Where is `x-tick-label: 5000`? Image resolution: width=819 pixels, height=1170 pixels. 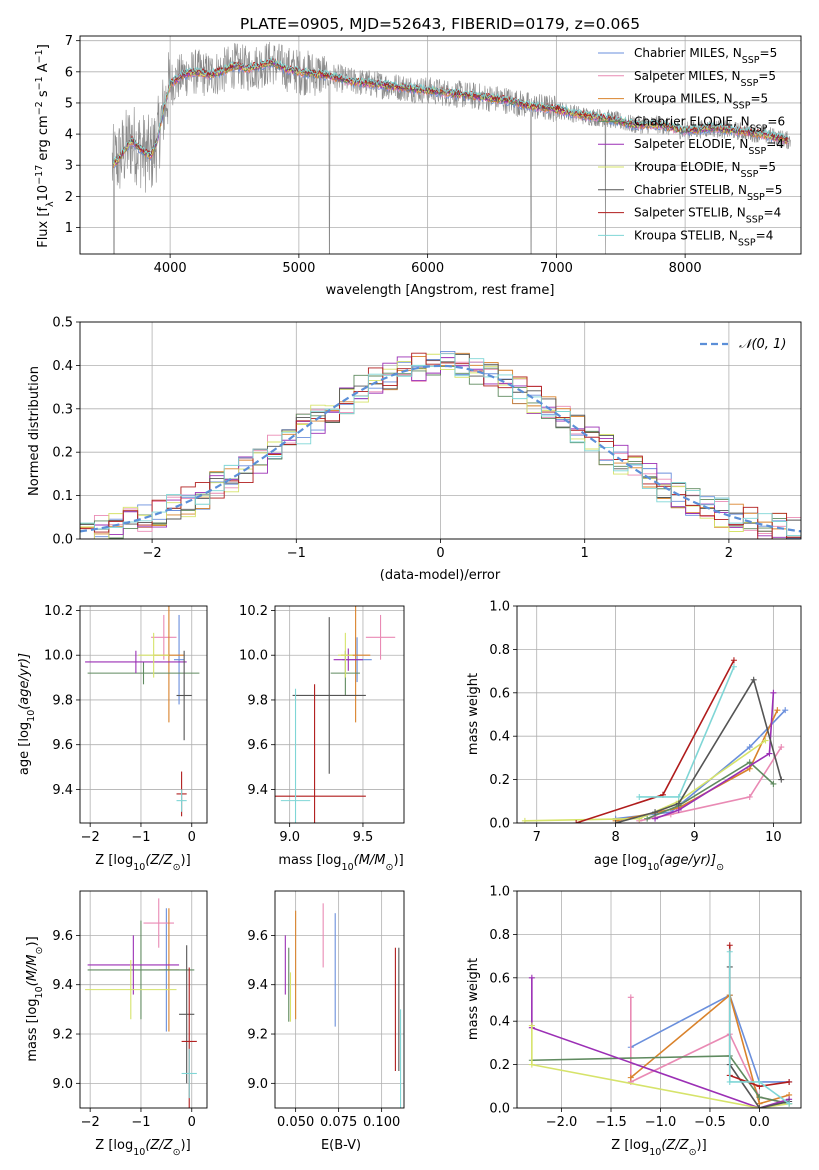 x-tick-label: 5000 is located at coordinates (298, 268).